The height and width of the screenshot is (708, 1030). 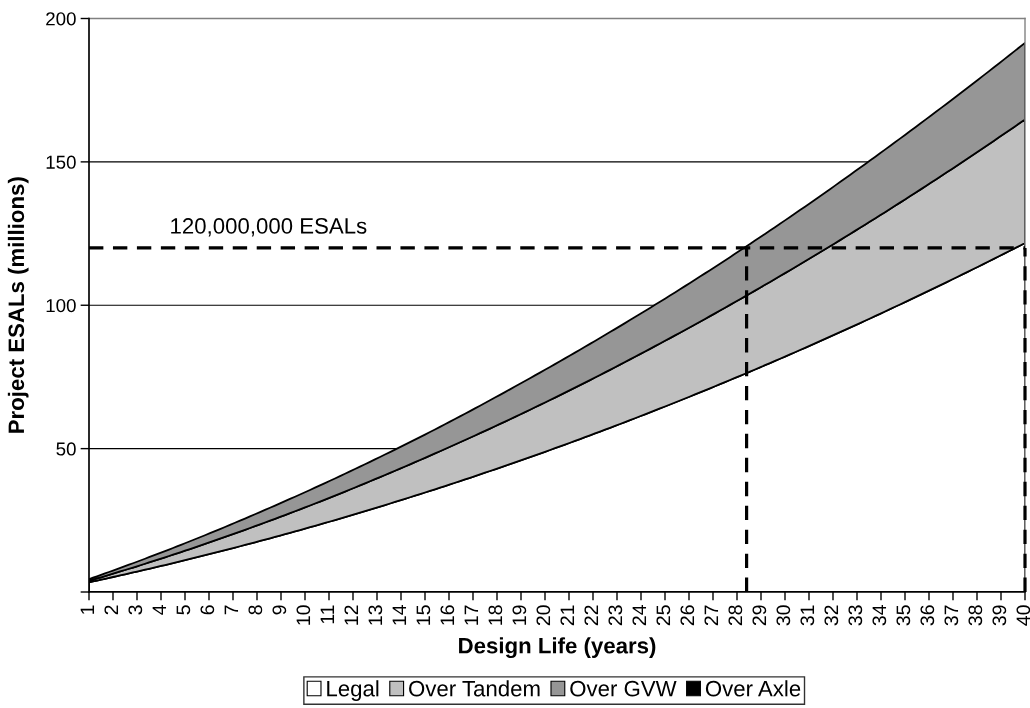 I want to click on y-axis-title: Project ESALs (millions), so click(x=18, y=305).